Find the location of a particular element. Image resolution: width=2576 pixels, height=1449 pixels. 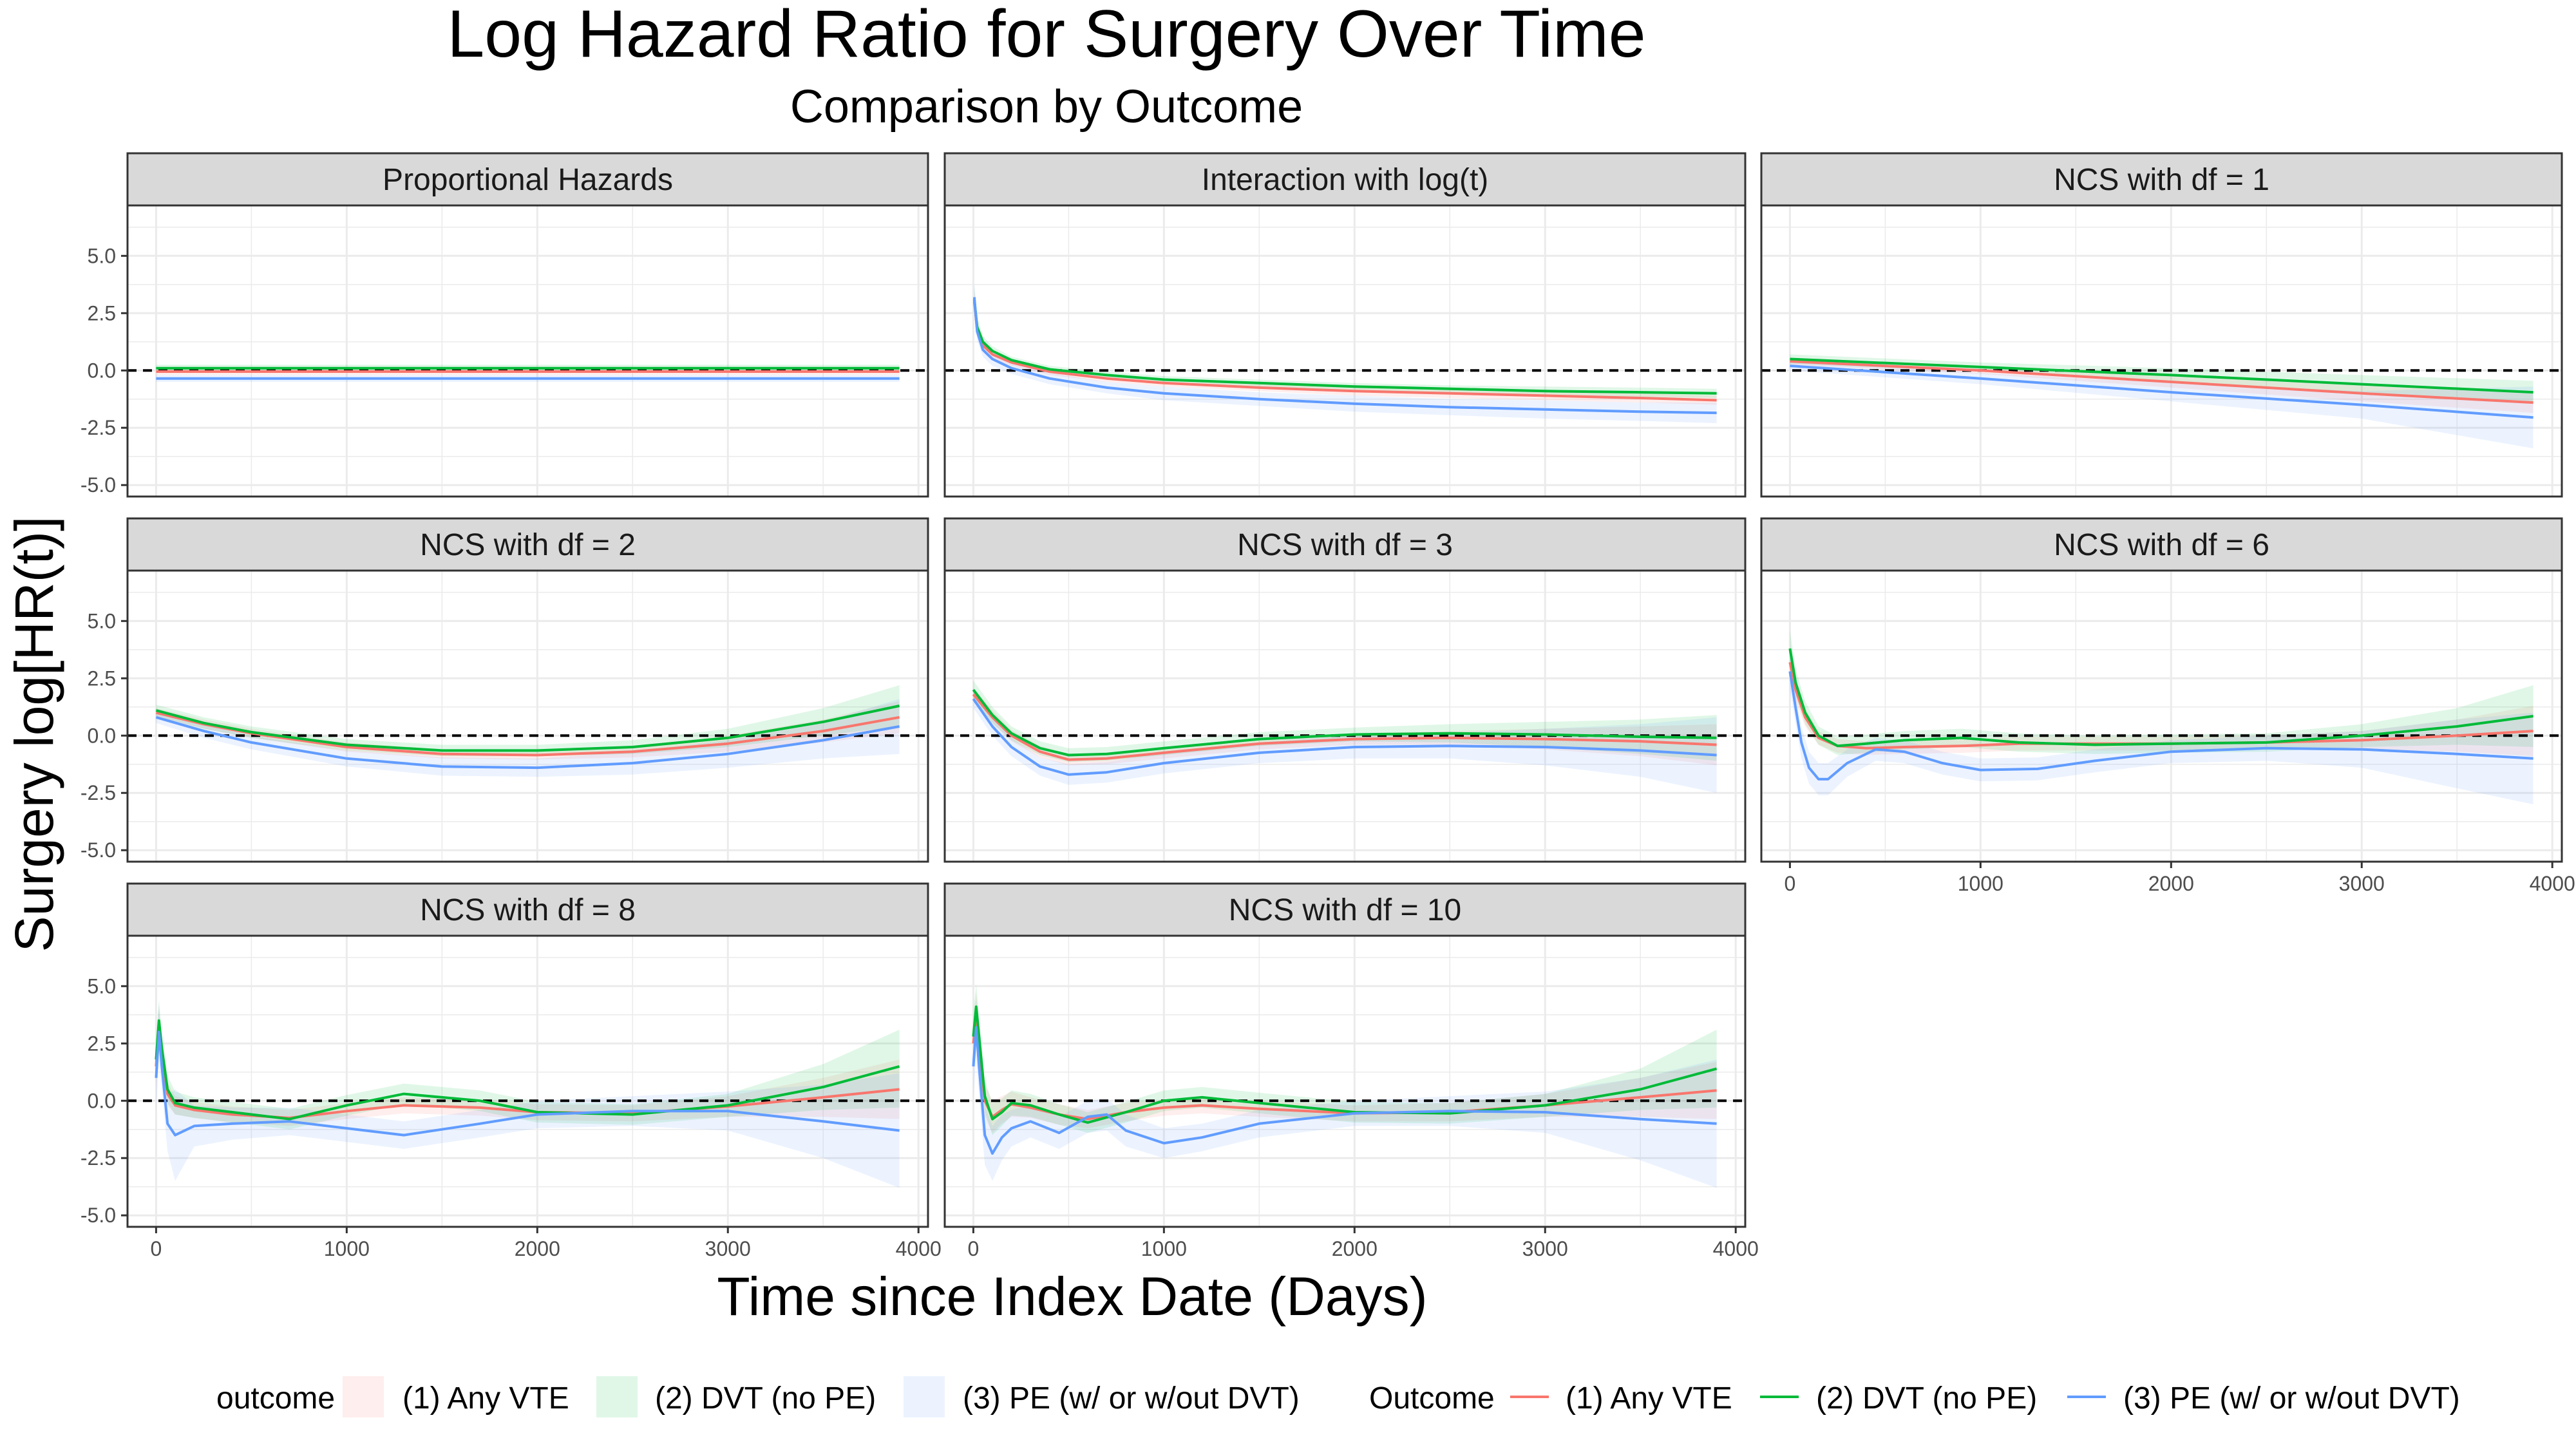

chart-title: Log Hazard Ratio for Surgery Over Time is located at coordinates (1046, 36).